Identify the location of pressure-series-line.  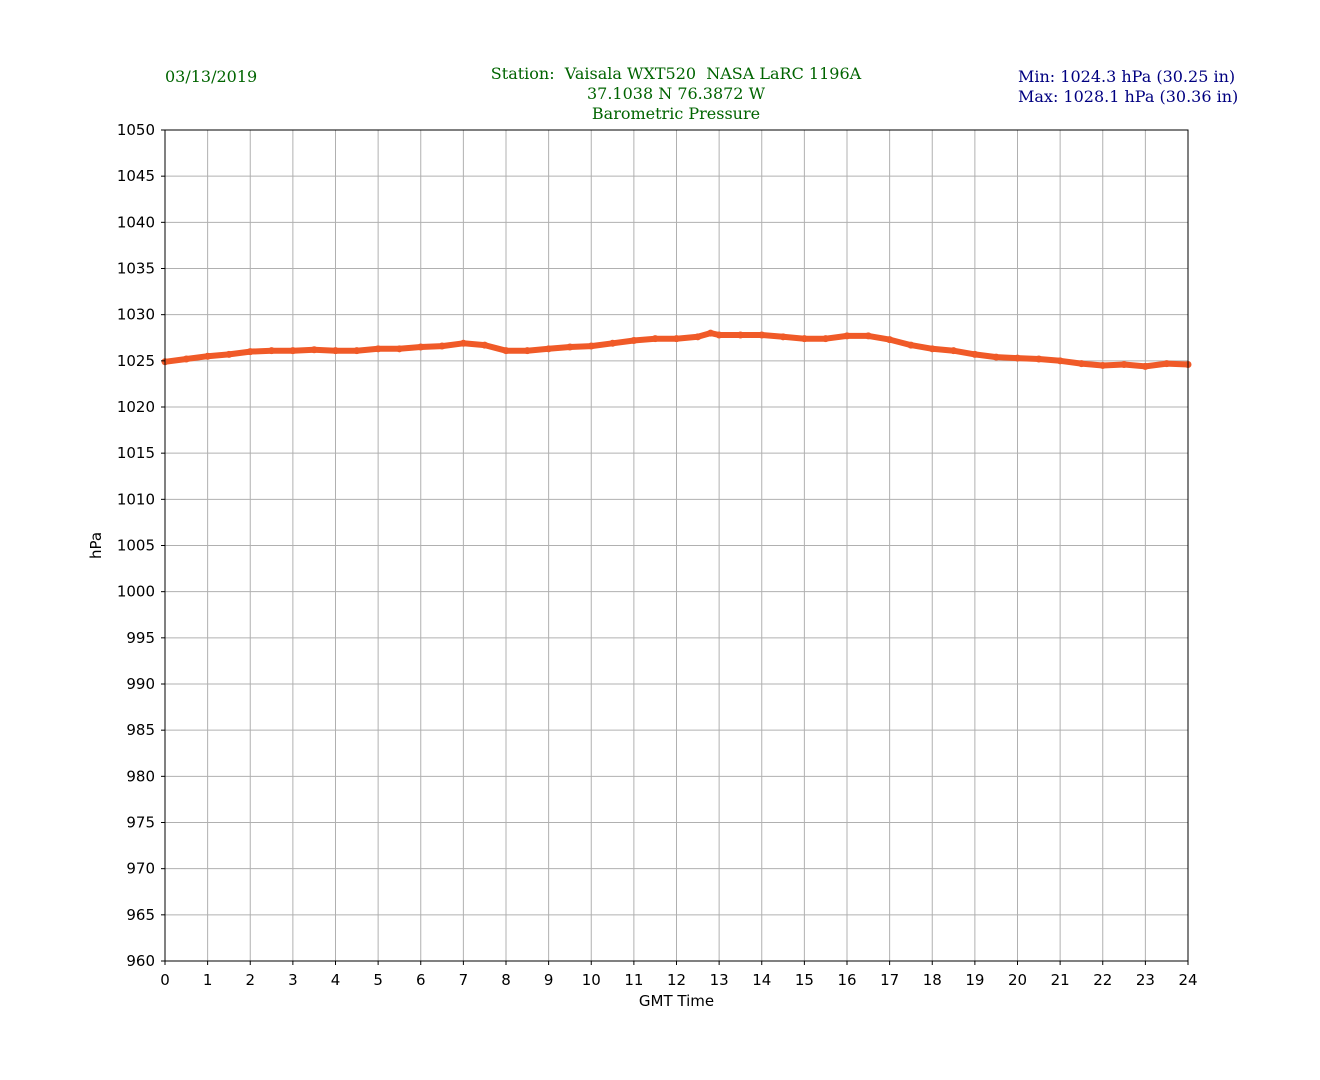
(676, 350).